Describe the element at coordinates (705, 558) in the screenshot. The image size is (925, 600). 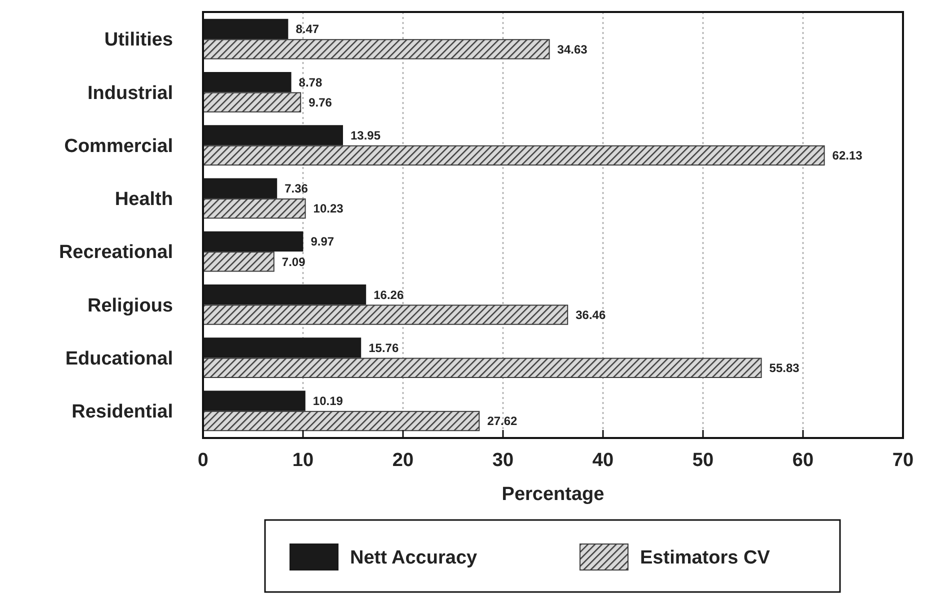
I see `legend-label: Estimators CV` at that location.